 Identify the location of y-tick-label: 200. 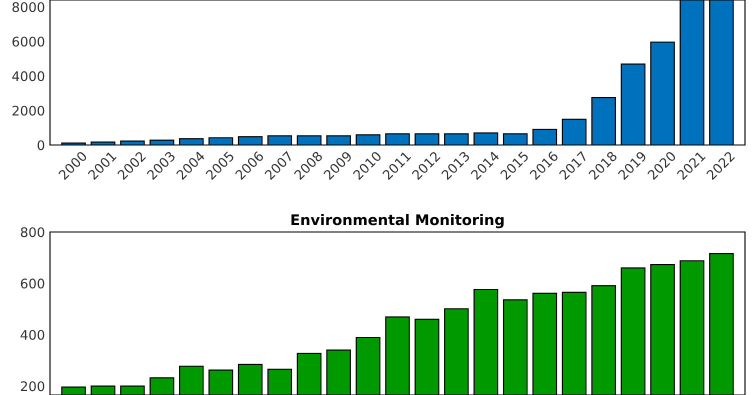
(32, 386).